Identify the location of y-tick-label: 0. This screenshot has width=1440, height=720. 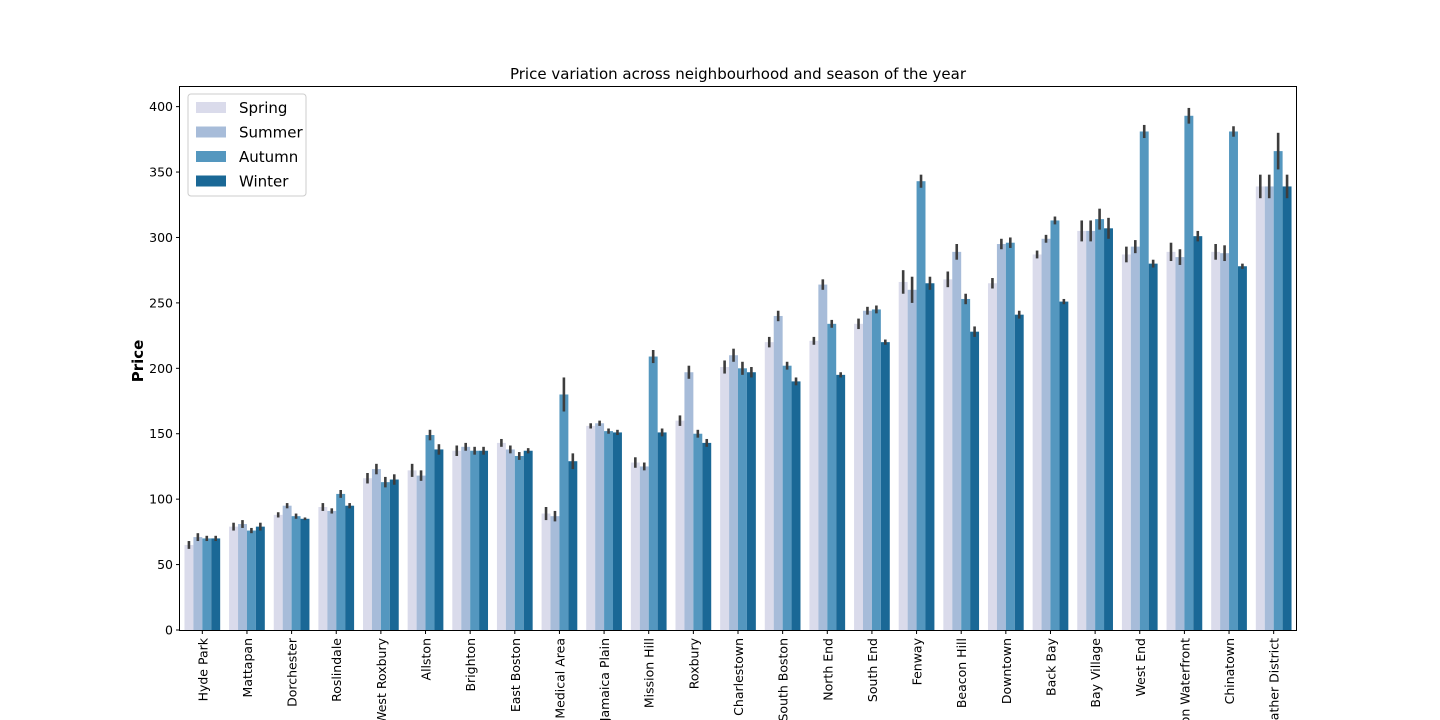
(169, 630).